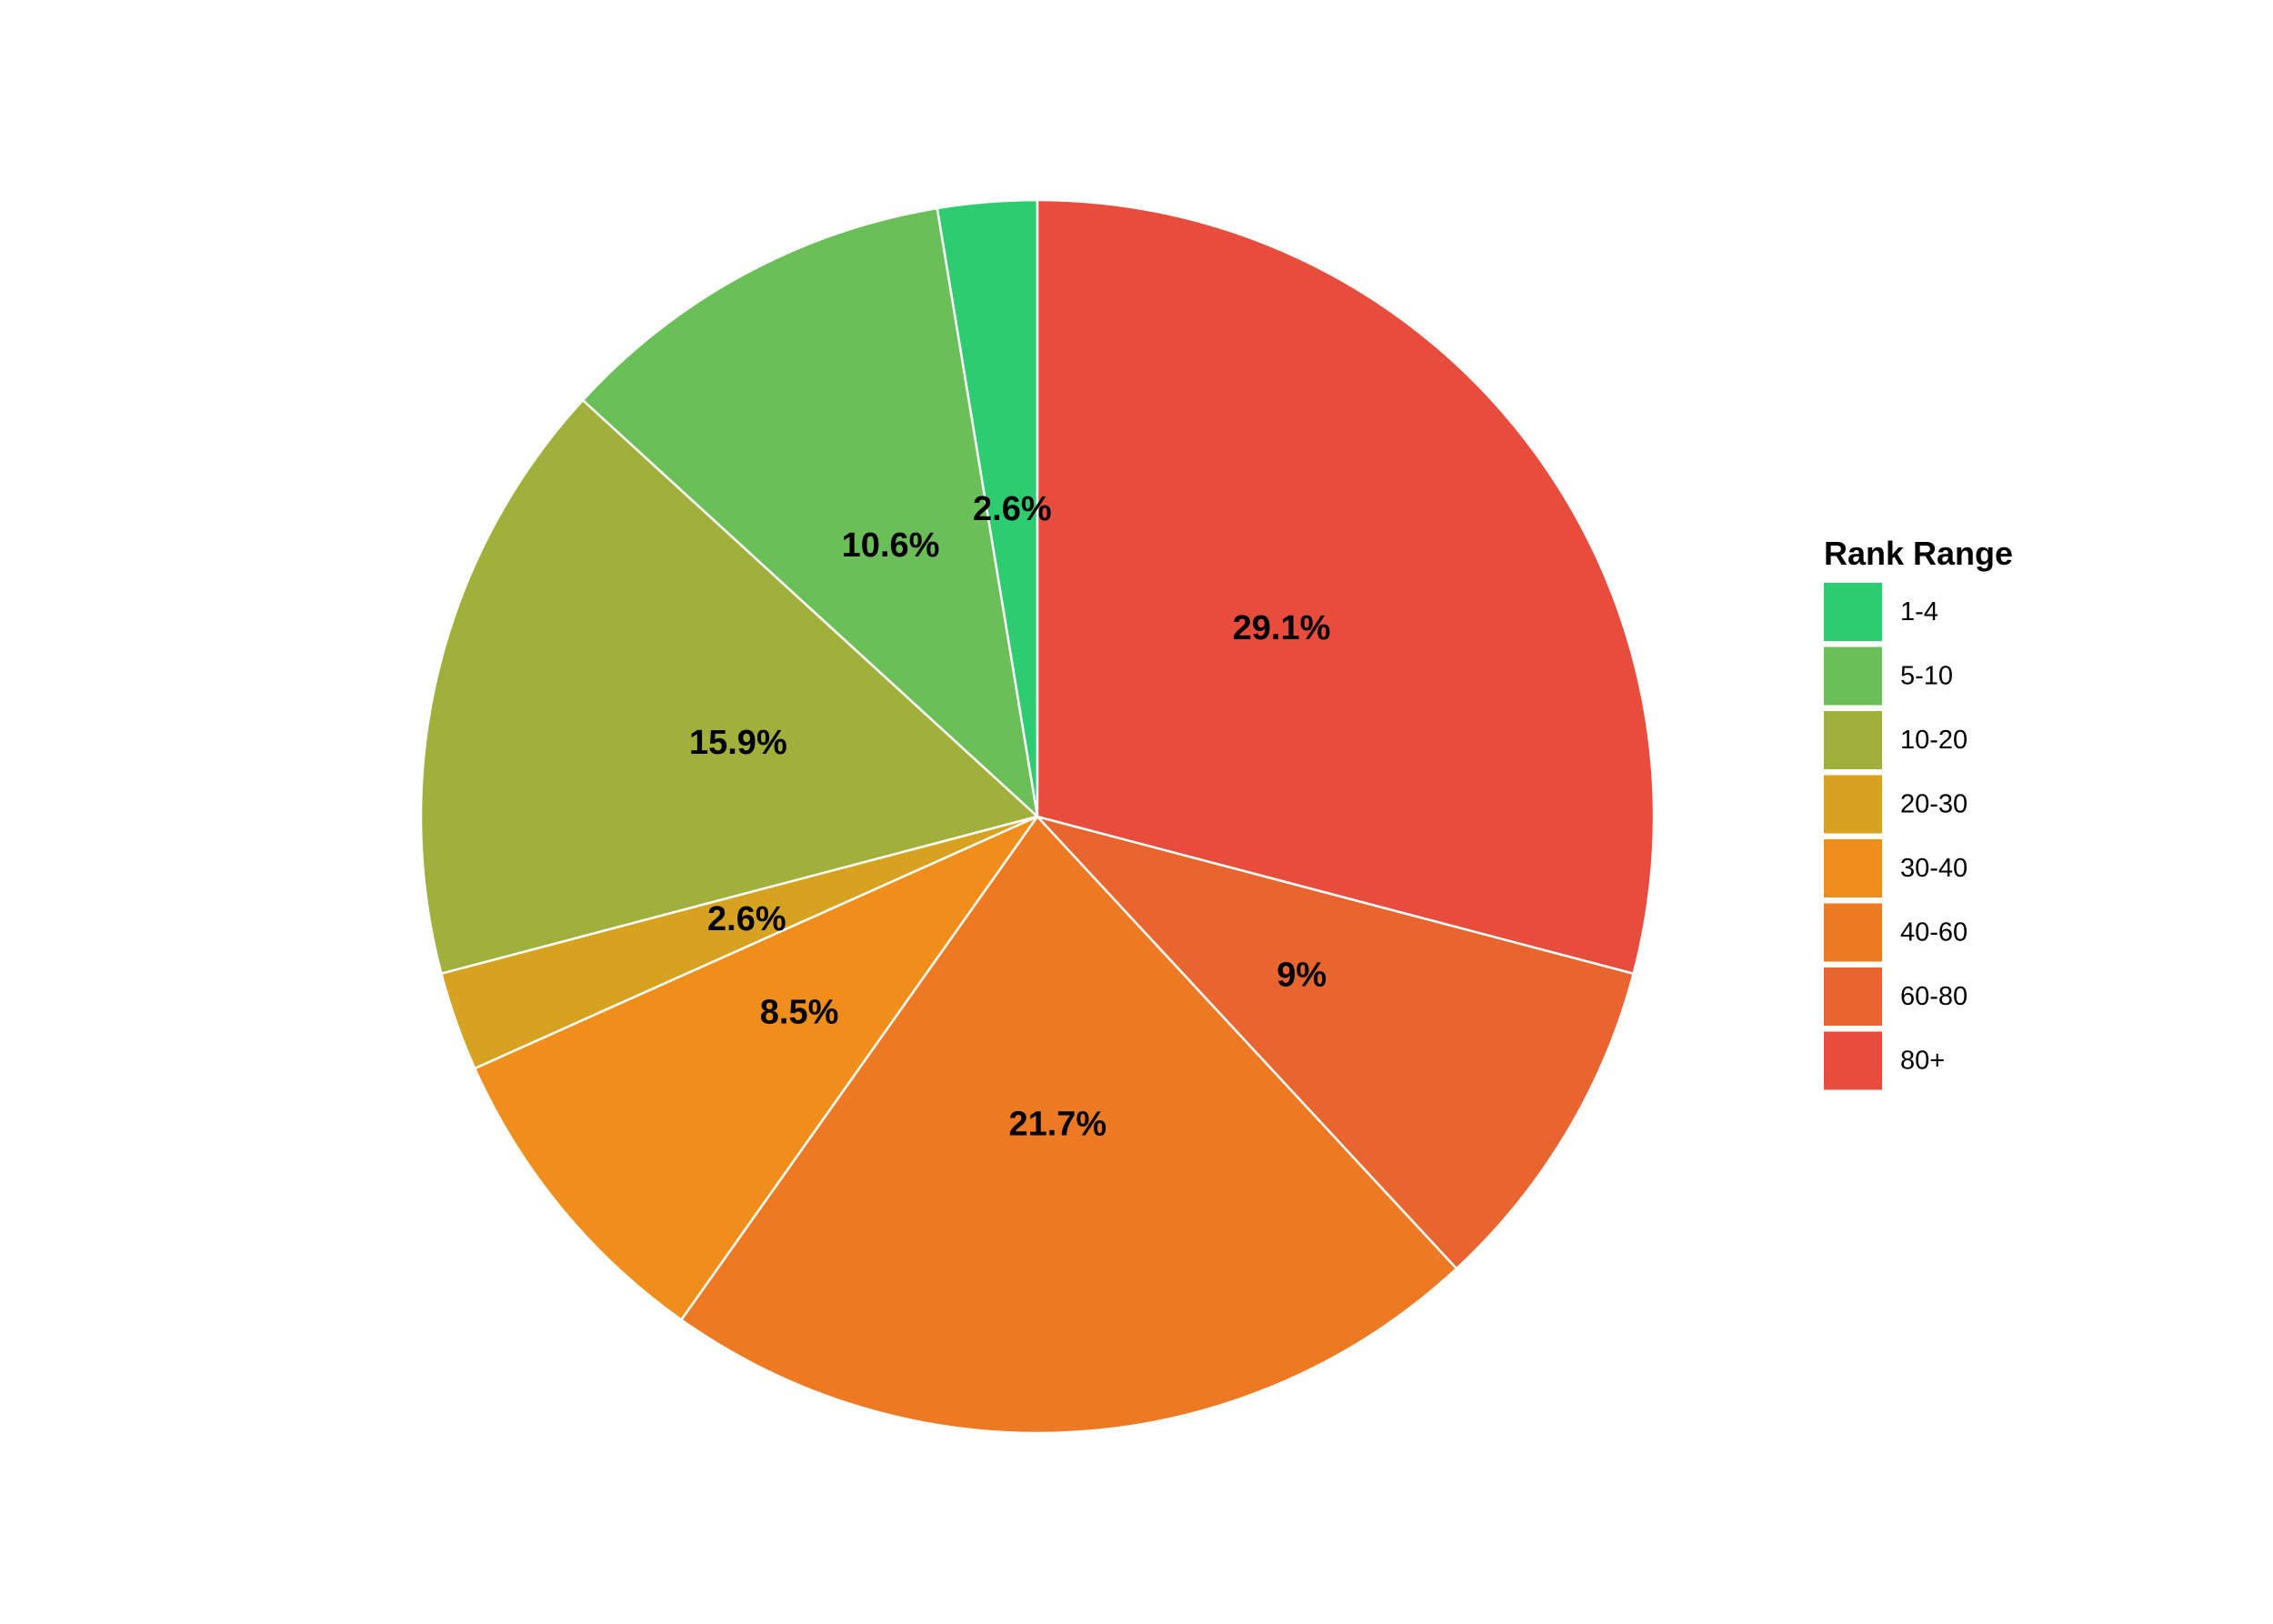 The width and height of the screenshot is (2273, 1624). What do you see at coordinates (1926, 676) in the screenshot?
I see `legend-label-5-10: 5-10` at bounding box center [1926, 676].